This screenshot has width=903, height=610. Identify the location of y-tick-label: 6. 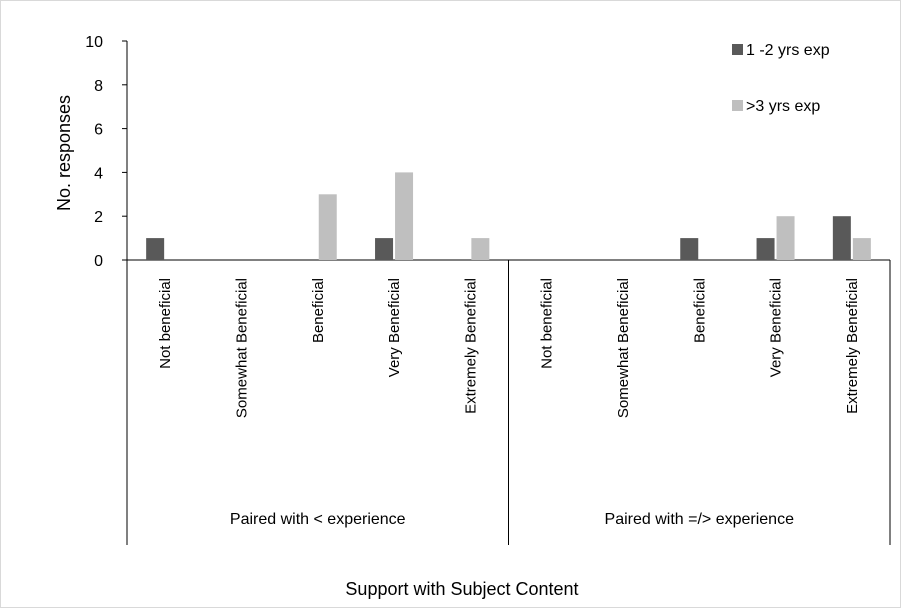
(98, 130).